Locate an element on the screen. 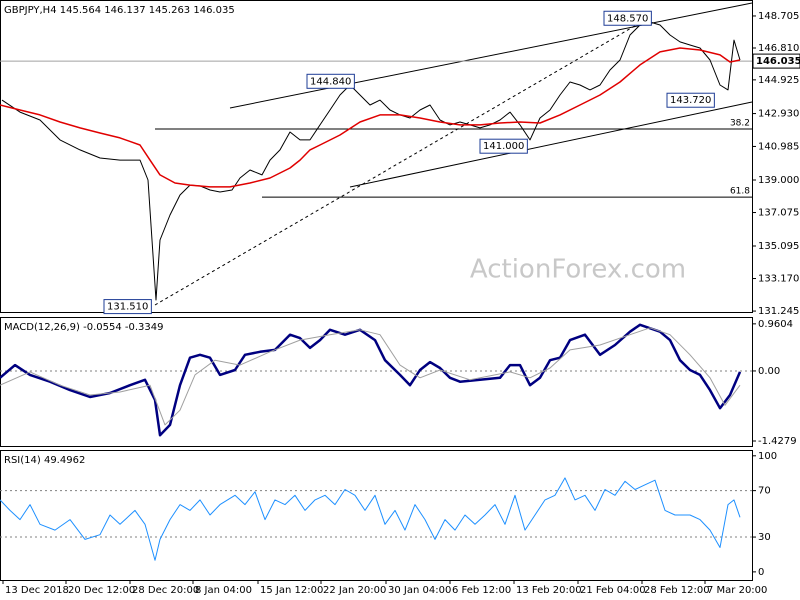  x-tick-label: 13 Dec 2018 is located at coordinates (37, 590).